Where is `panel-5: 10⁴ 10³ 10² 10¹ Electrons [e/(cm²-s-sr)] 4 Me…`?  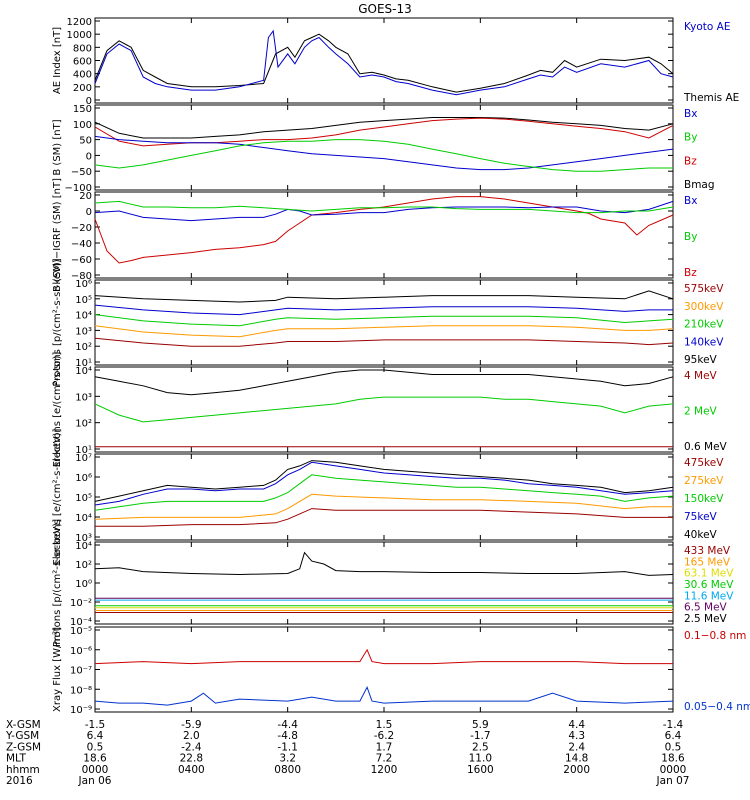 panel-5: 10⁴ 10³ 10² 10¹ Electrons [e/(cm²-s-sr)] 4 Me… is located at coordinates (390, 410).